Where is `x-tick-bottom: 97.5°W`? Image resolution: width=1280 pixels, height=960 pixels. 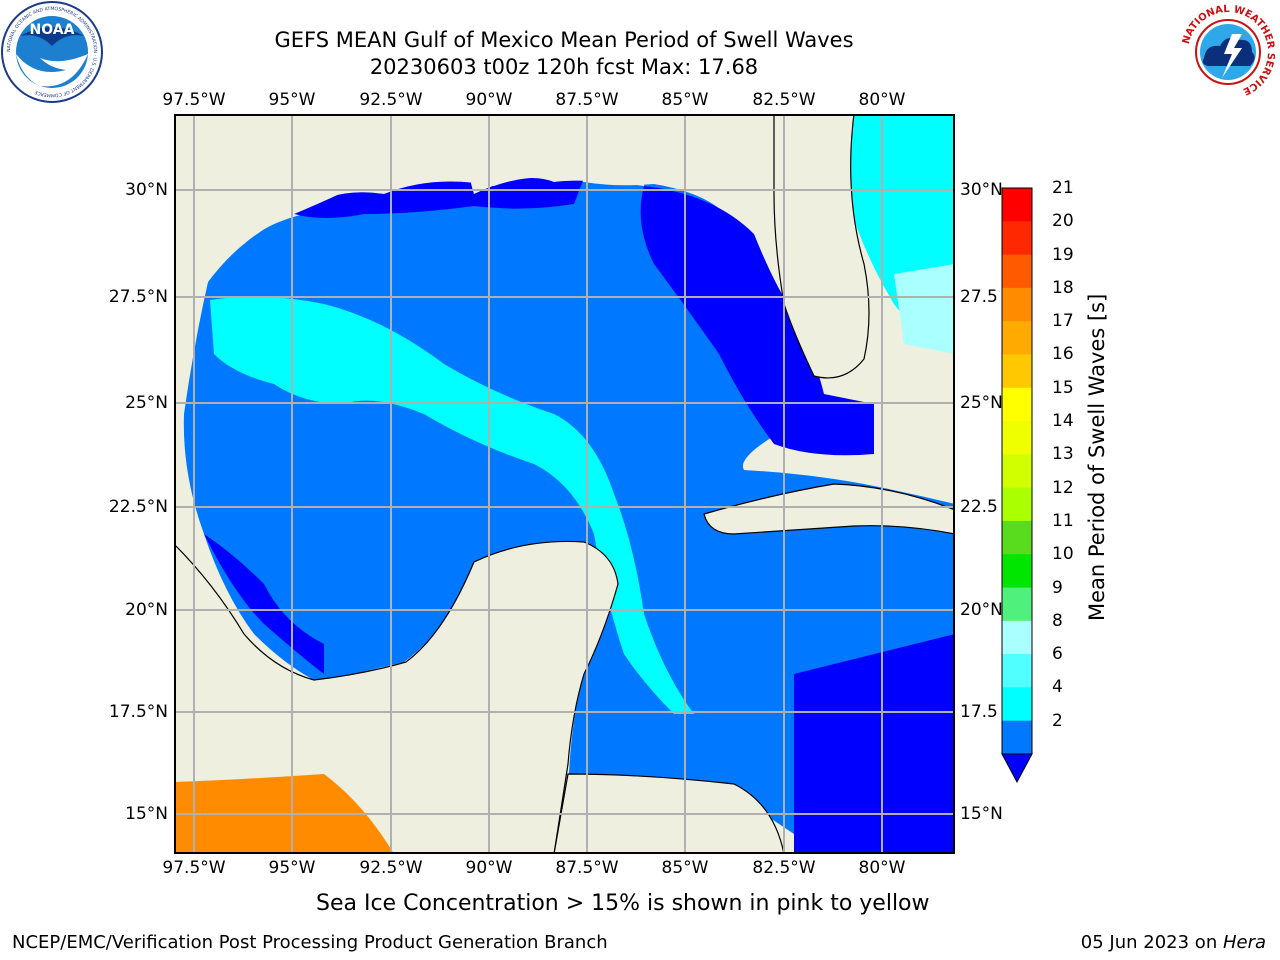
x-tick-bottom: 97.5°W is located at coordinates (194, 868).